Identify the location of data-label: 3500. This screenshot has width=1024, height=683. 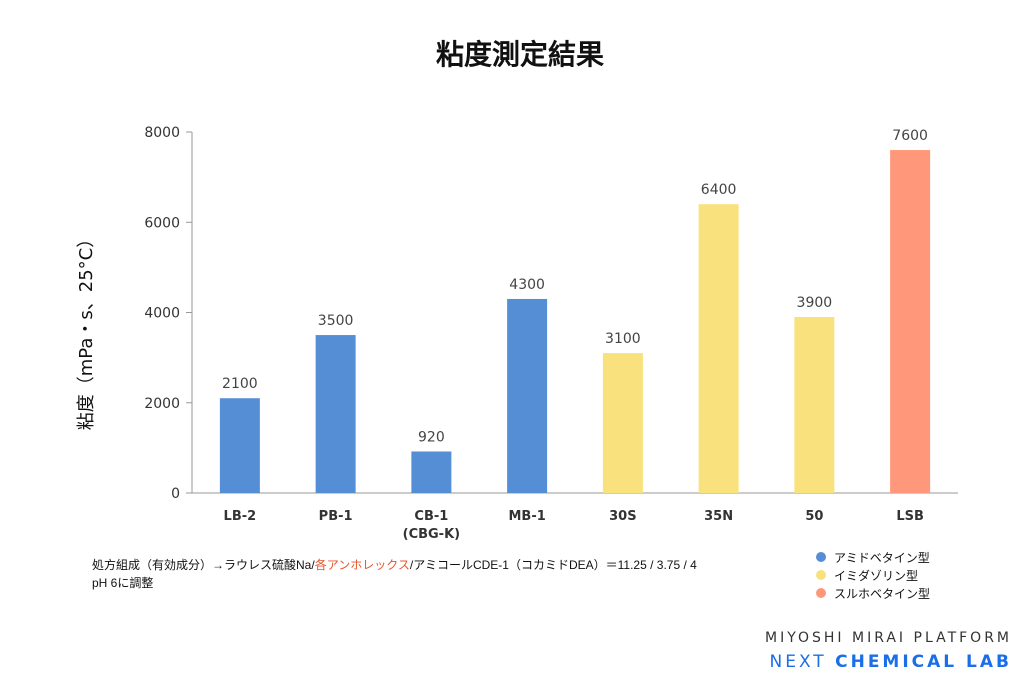
(336, 321).